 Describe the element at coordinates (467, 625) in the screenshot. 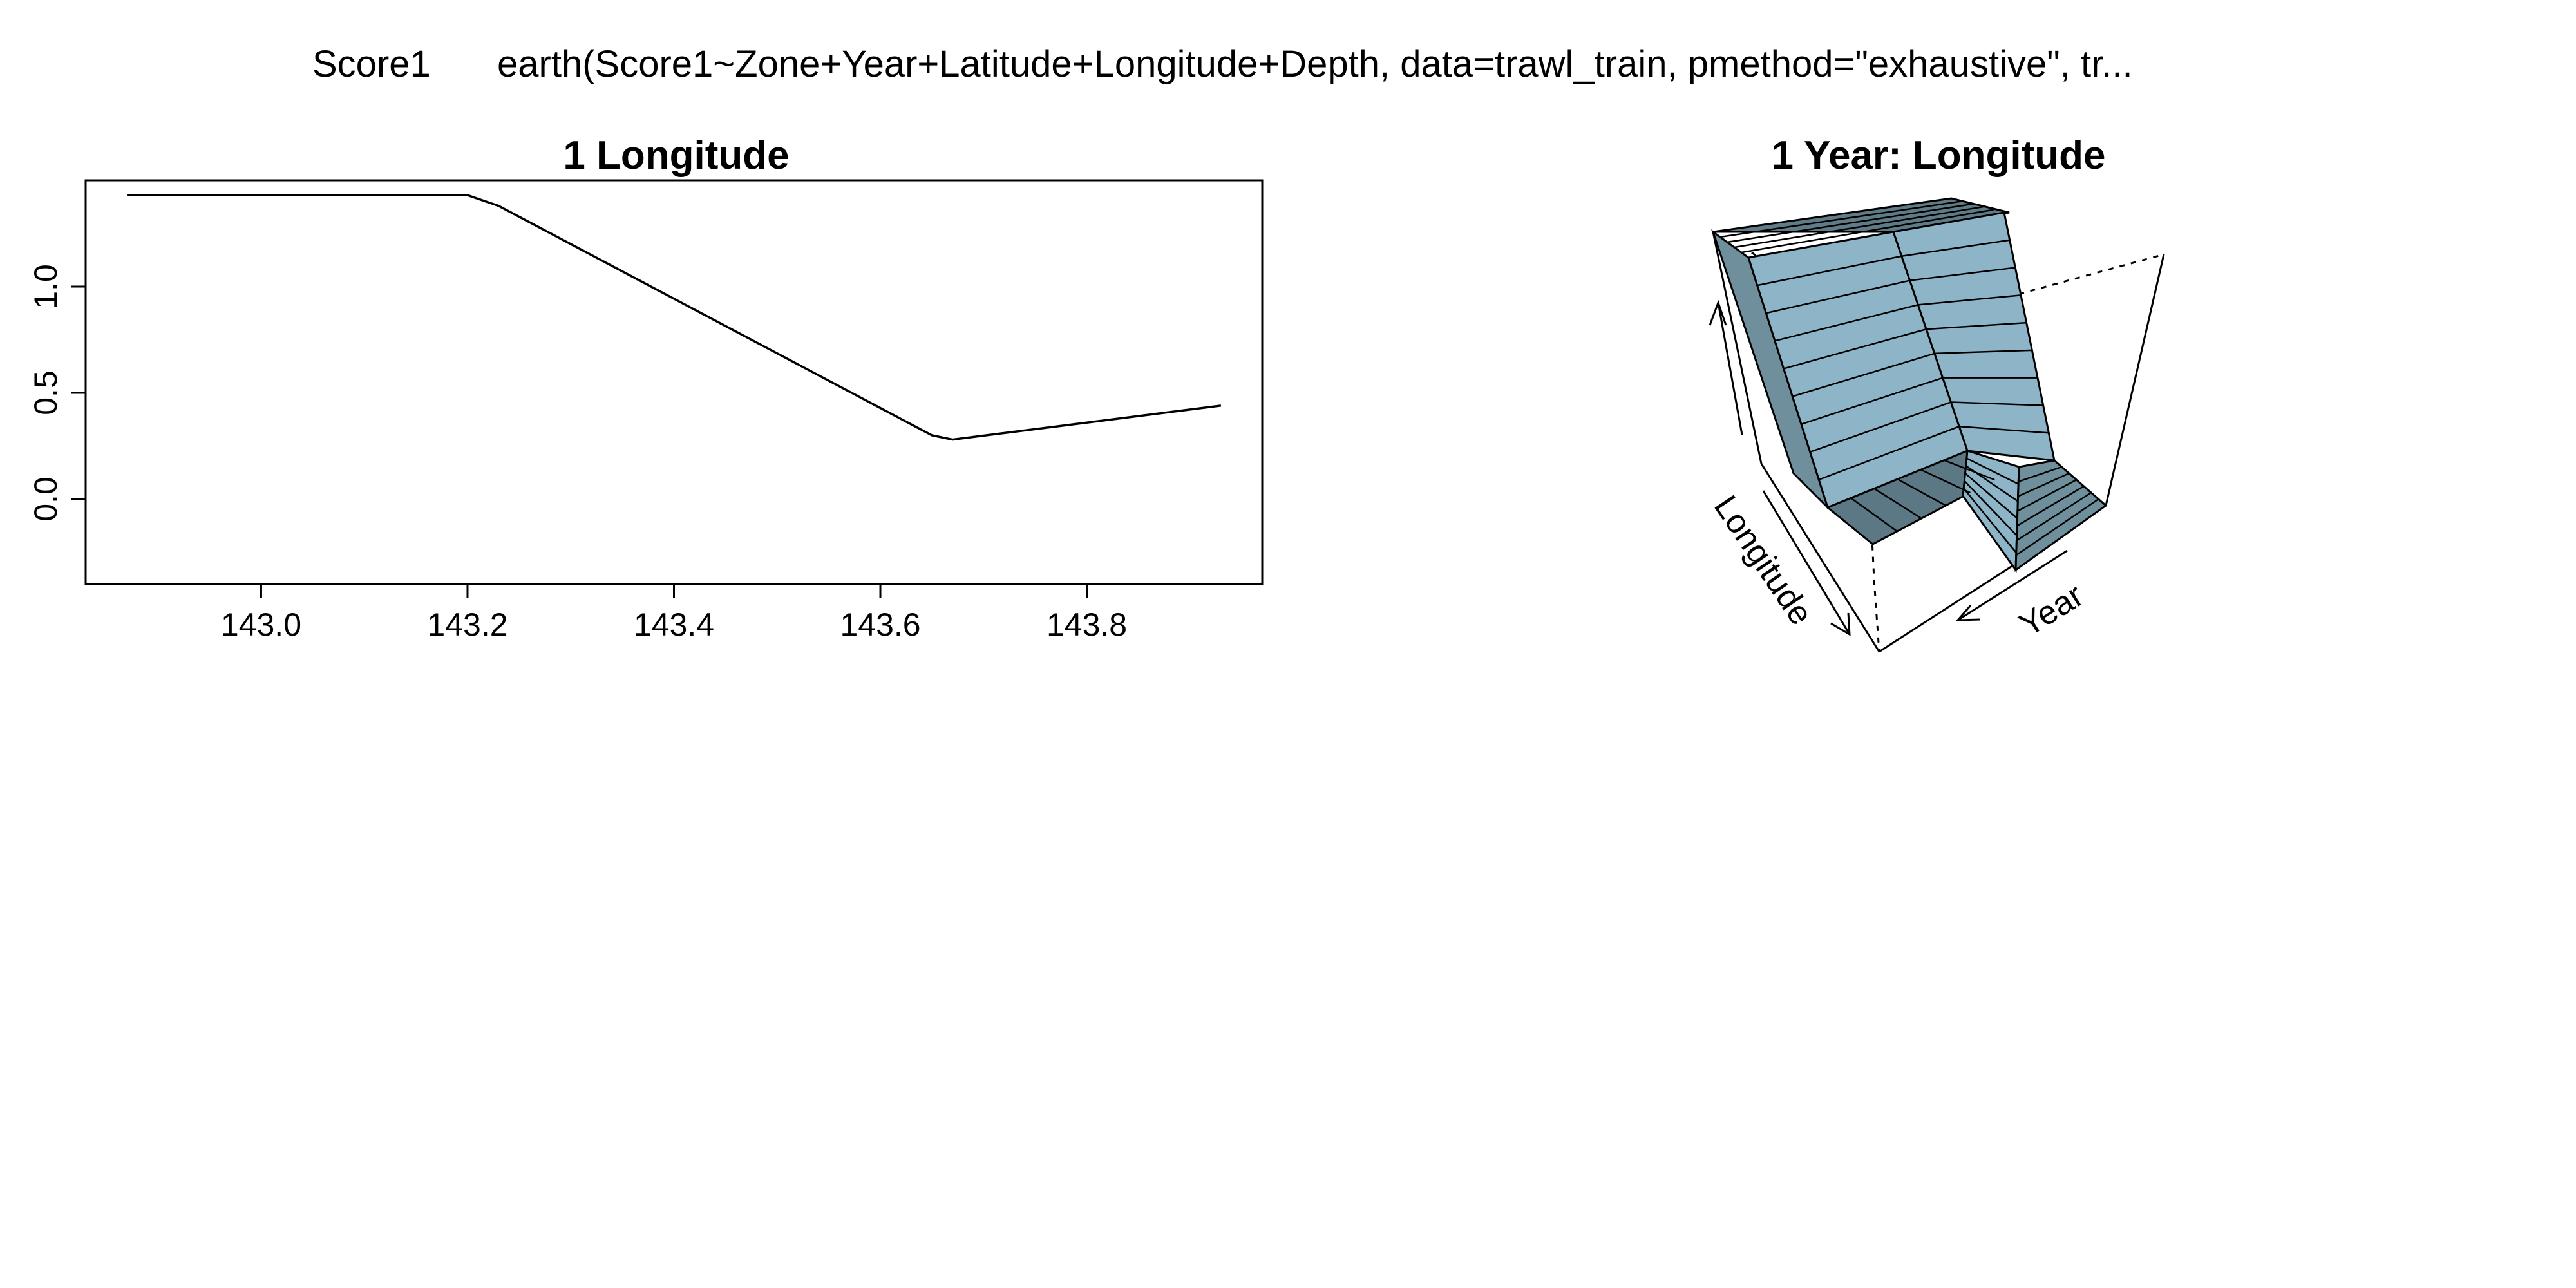

I see `x-tick-label: 143.2` at that location.